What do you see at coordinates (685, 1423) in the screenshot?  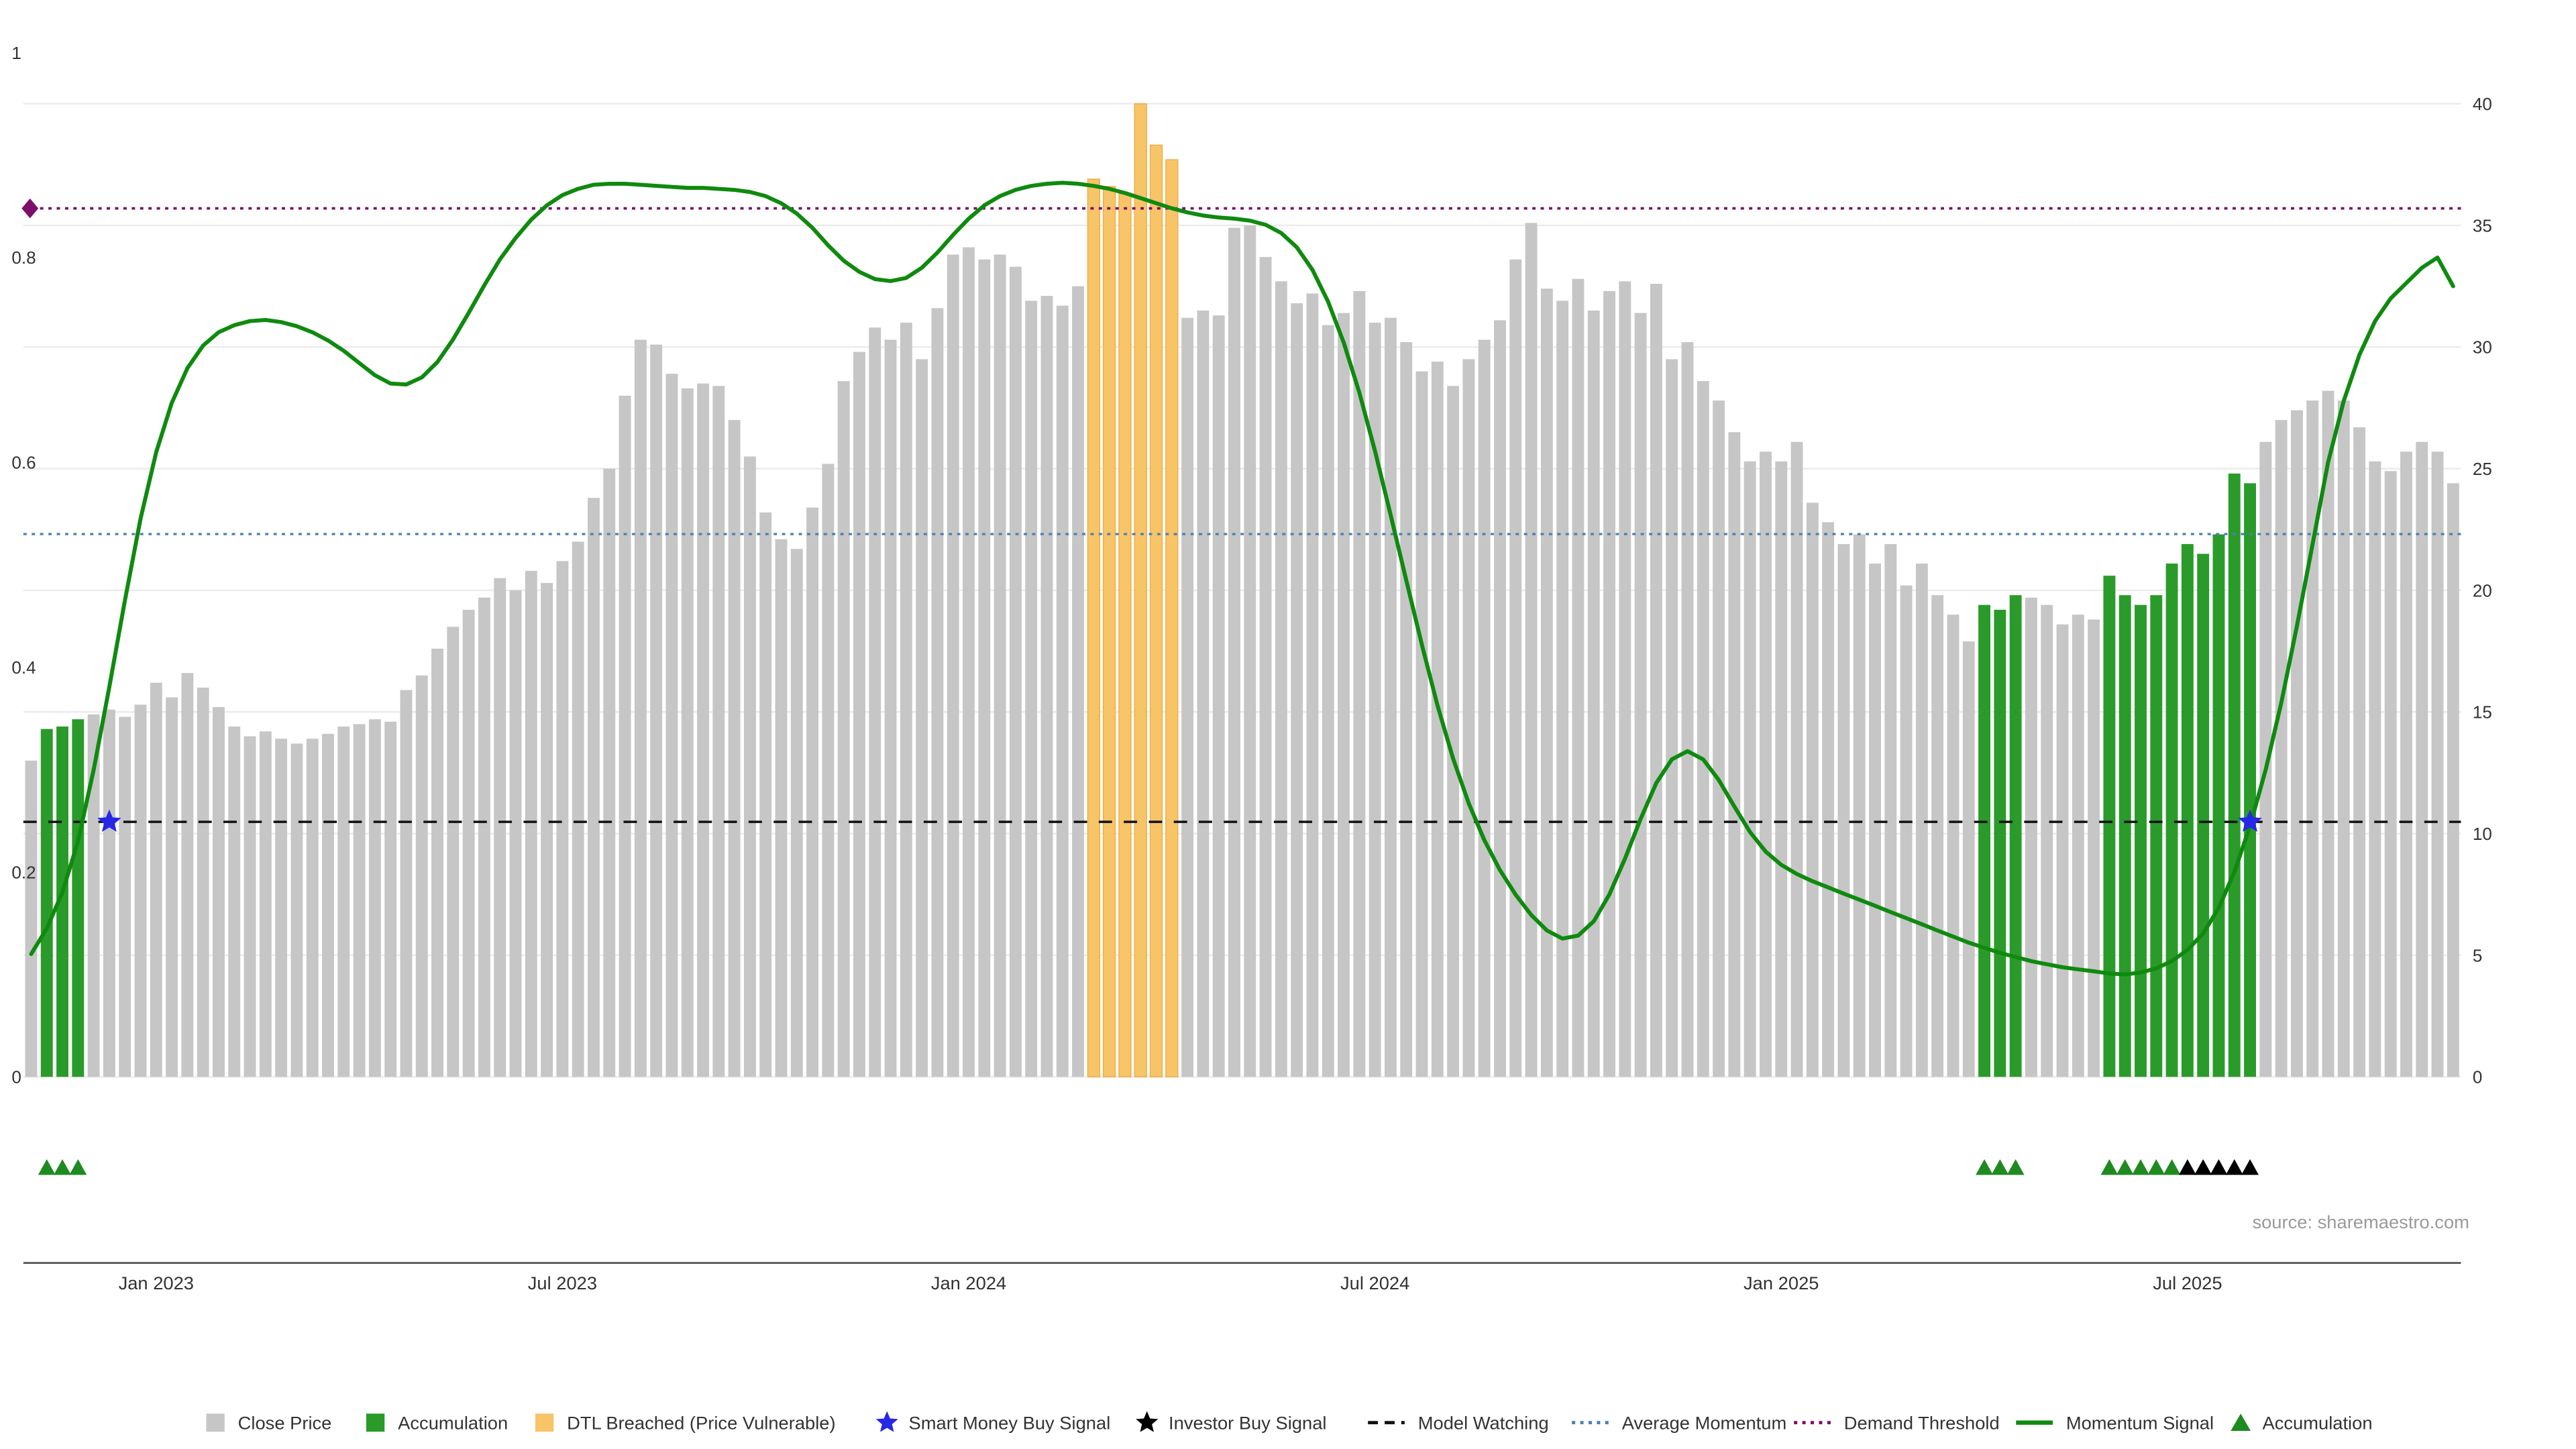 I see `legend-item: DTL Breached (Price Vulnerable)` at bounding box center [685, 1423].